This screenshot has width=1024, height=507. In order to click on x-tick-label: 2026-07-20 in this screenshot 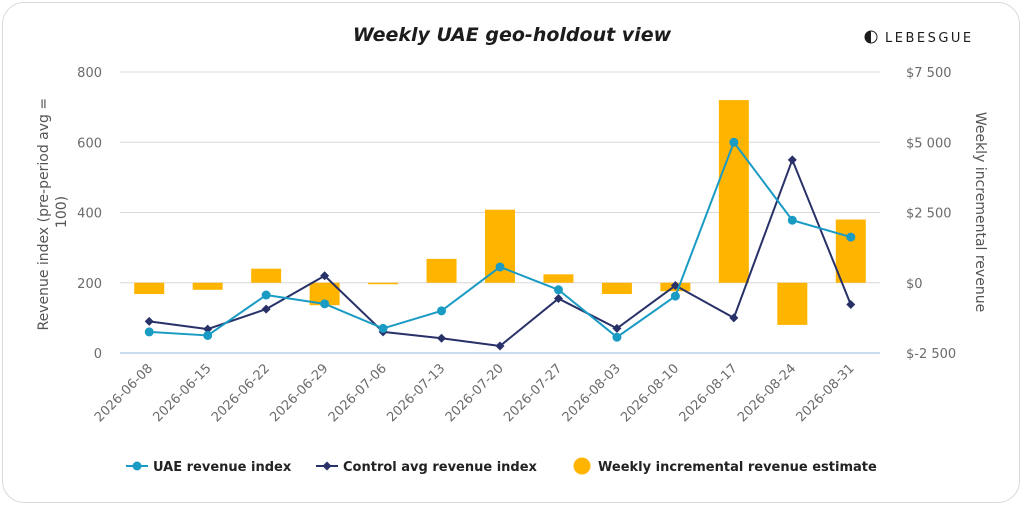, I will do `click(475, 393)`.